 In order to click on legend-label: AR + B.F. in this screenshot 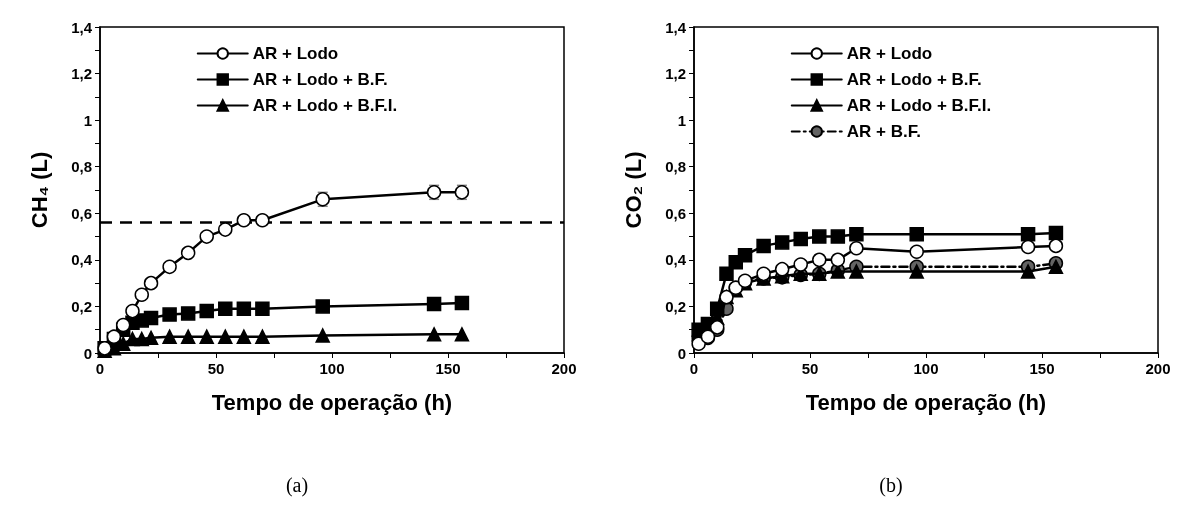, I will do `click(883, 131)`.